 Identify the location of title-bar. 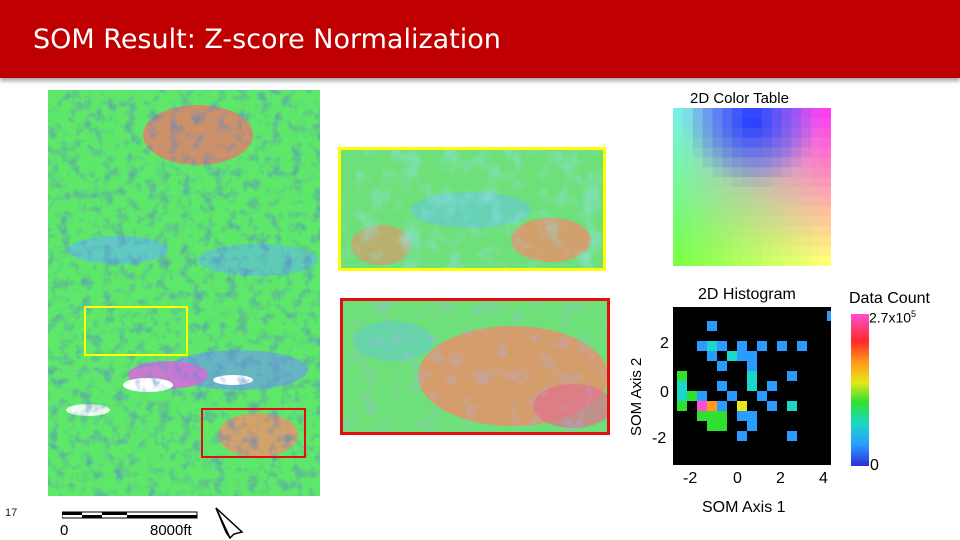
(480, 39).